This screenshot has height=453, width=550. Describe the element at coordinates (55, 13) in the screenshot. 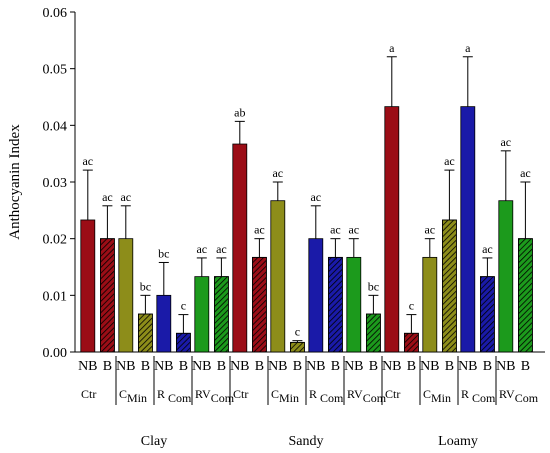

I see `y-tick-label: 0.06` at that location.